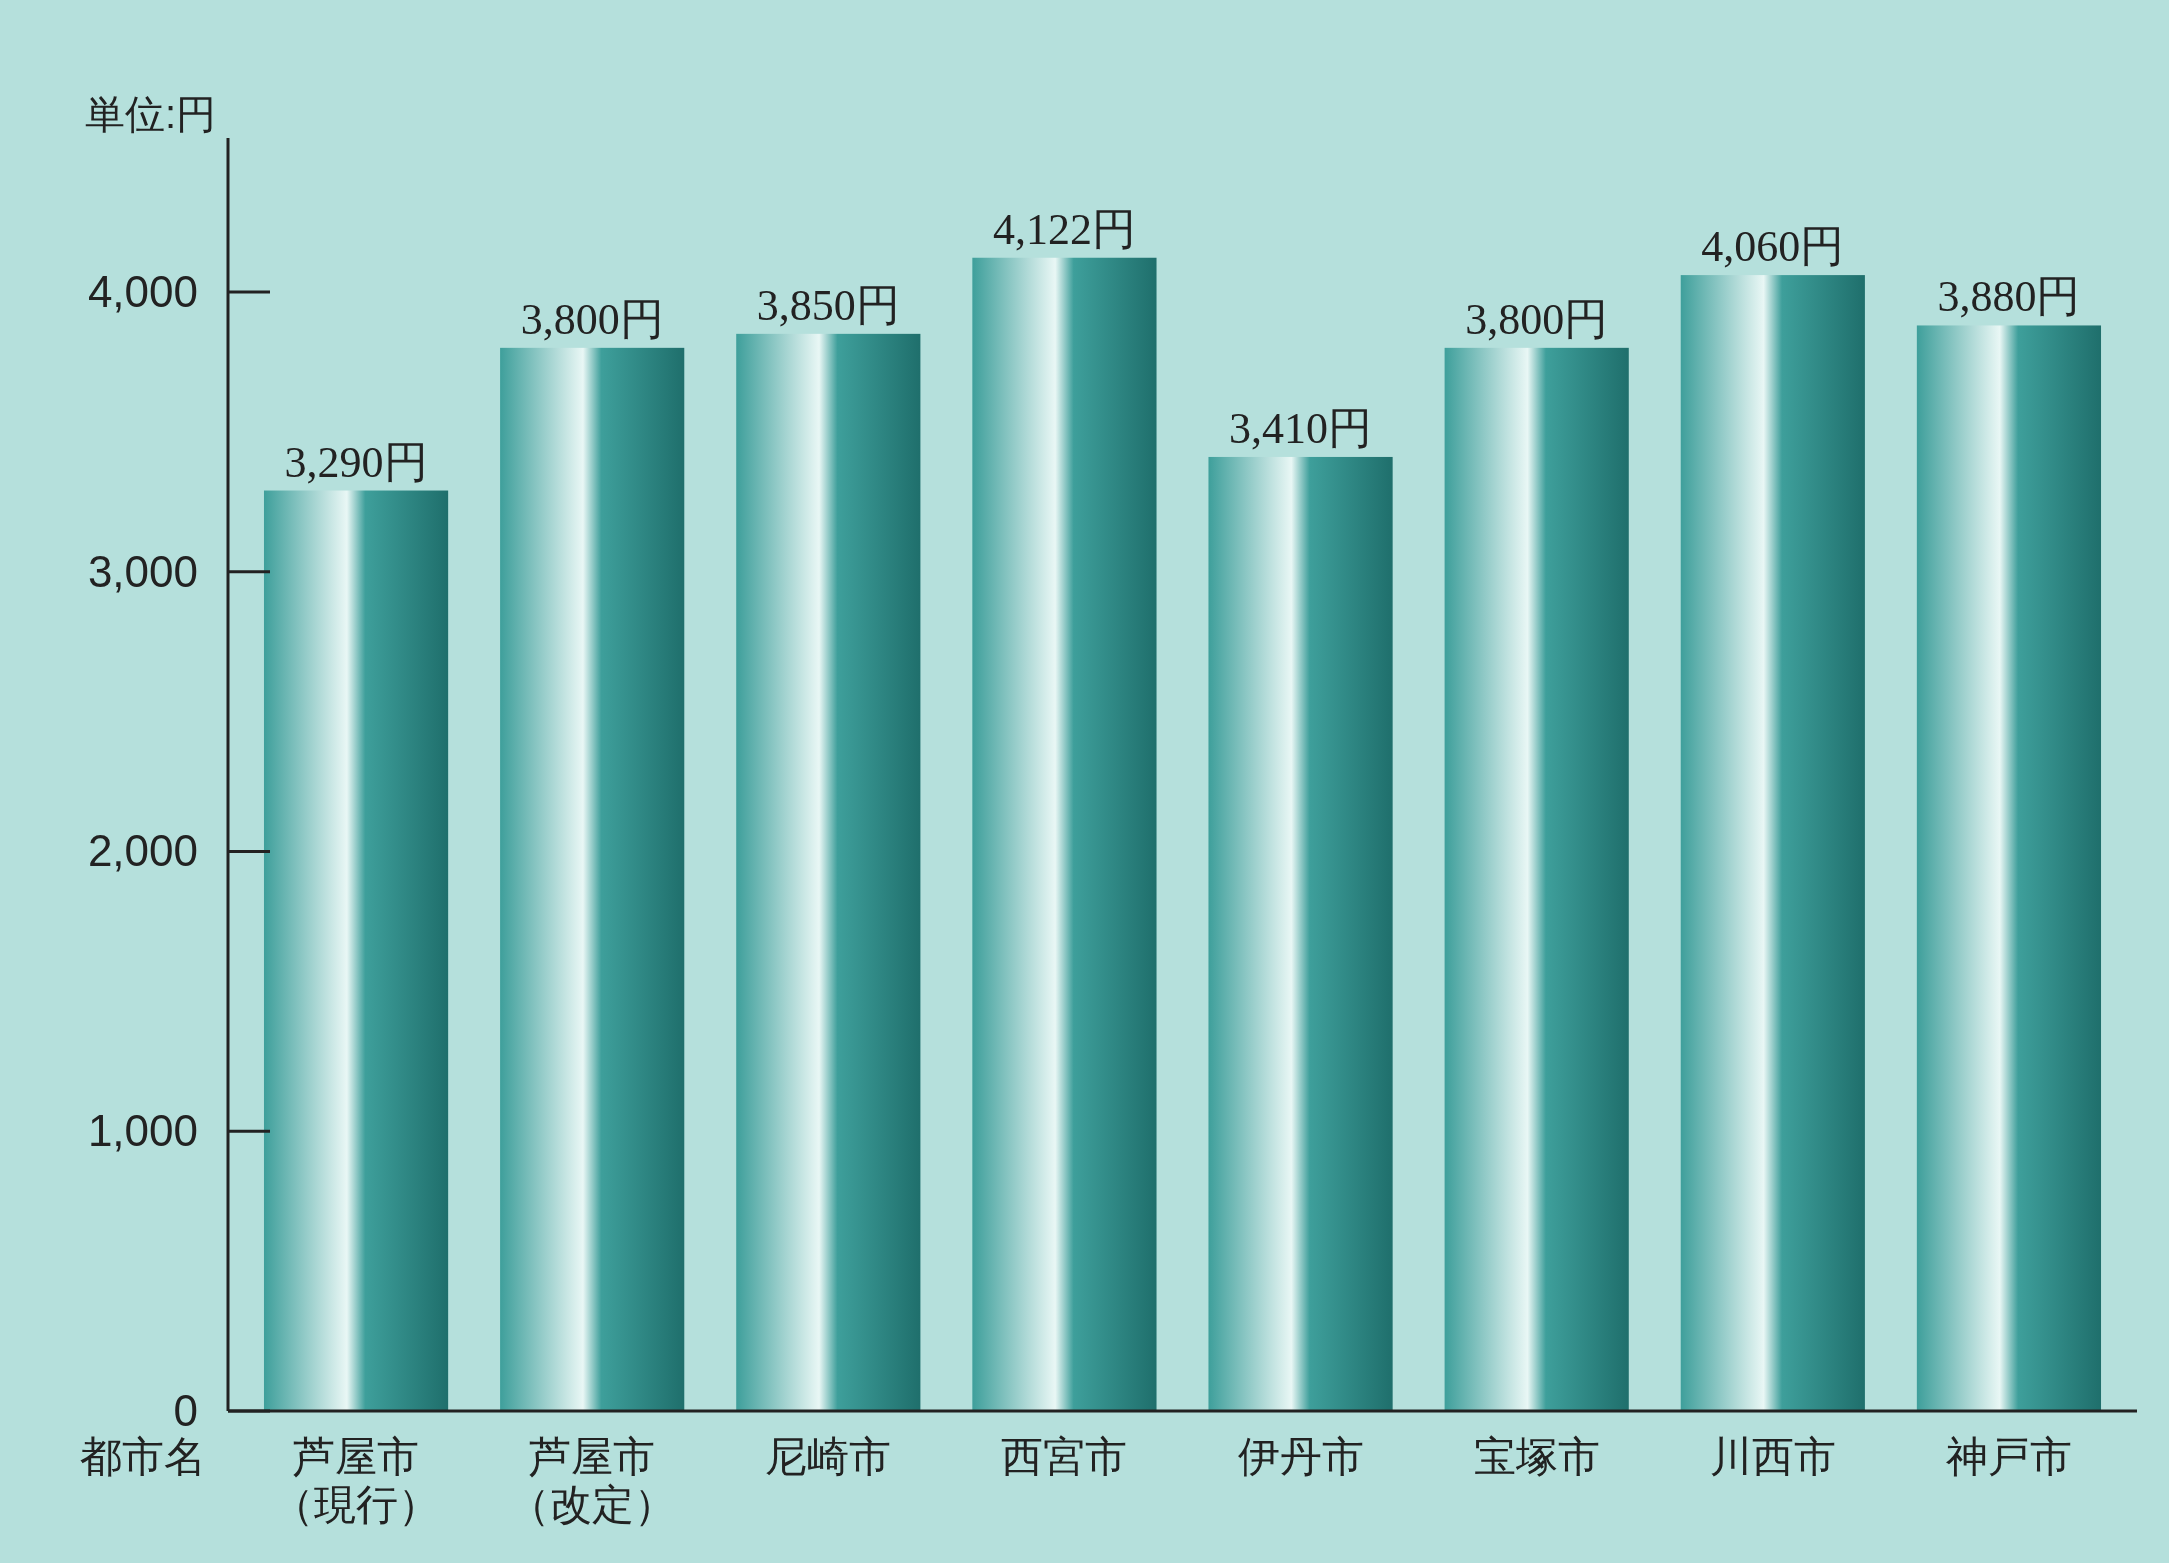 This screenshot has height=1563, width=2169. What do you see at coordinates (1064, 229) in the screenshot?
I see `data-label: 4,122円` at bounding box center [1064, 229].